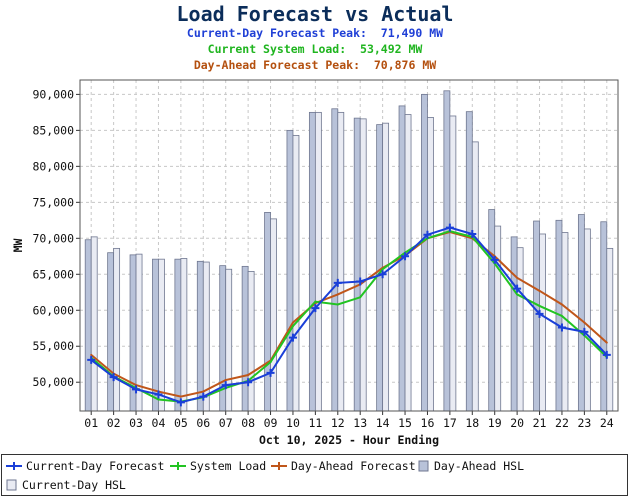  Describe the element at coordinates (562, 423) in the screenshot. I see `x-tick-label: 22` at that location.